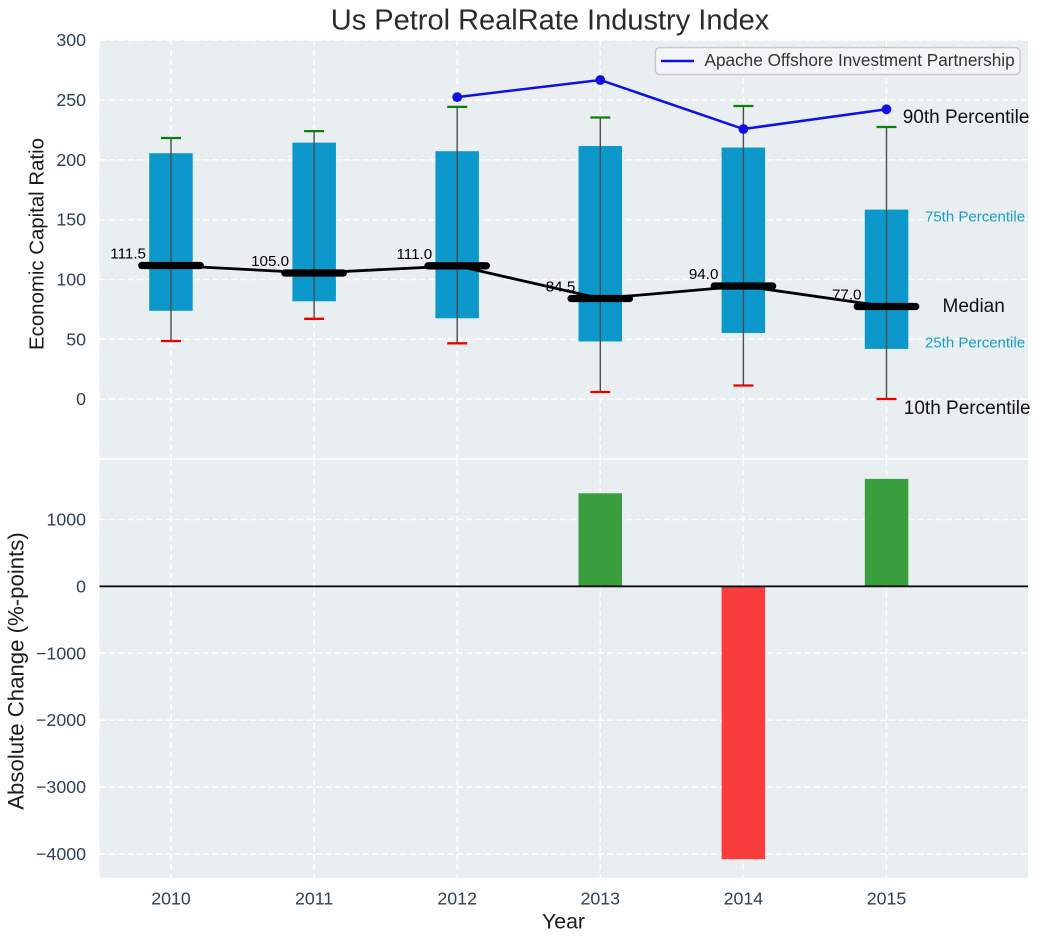 This screenshot has width=1039, height=942. Describe the element at coordinates (966, 117) in the screenshot. I see `svg-text: 90th Percentile` at that location.